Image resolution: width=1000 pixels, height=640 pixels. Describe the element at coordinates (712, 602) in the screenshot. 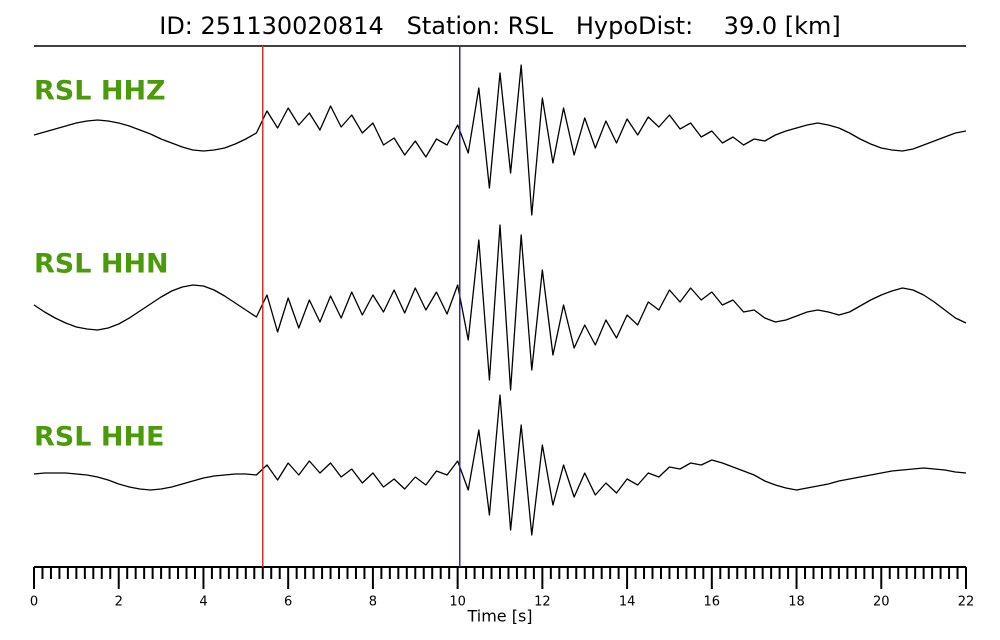

I see `x-tick-label: 16` at that location.